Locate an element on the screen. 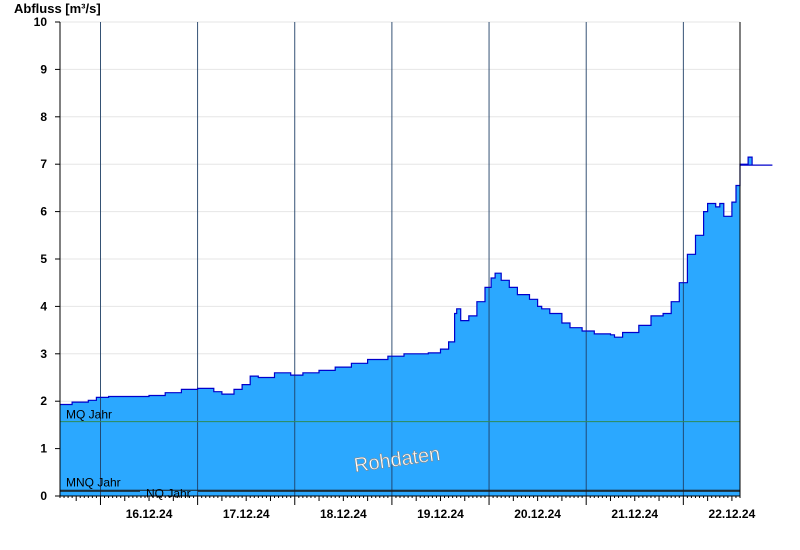 Image resolution: width=800 pixels, height=550 pixels. x-tick-label-2: 17.12.24 is located at coordinates (246, 514).